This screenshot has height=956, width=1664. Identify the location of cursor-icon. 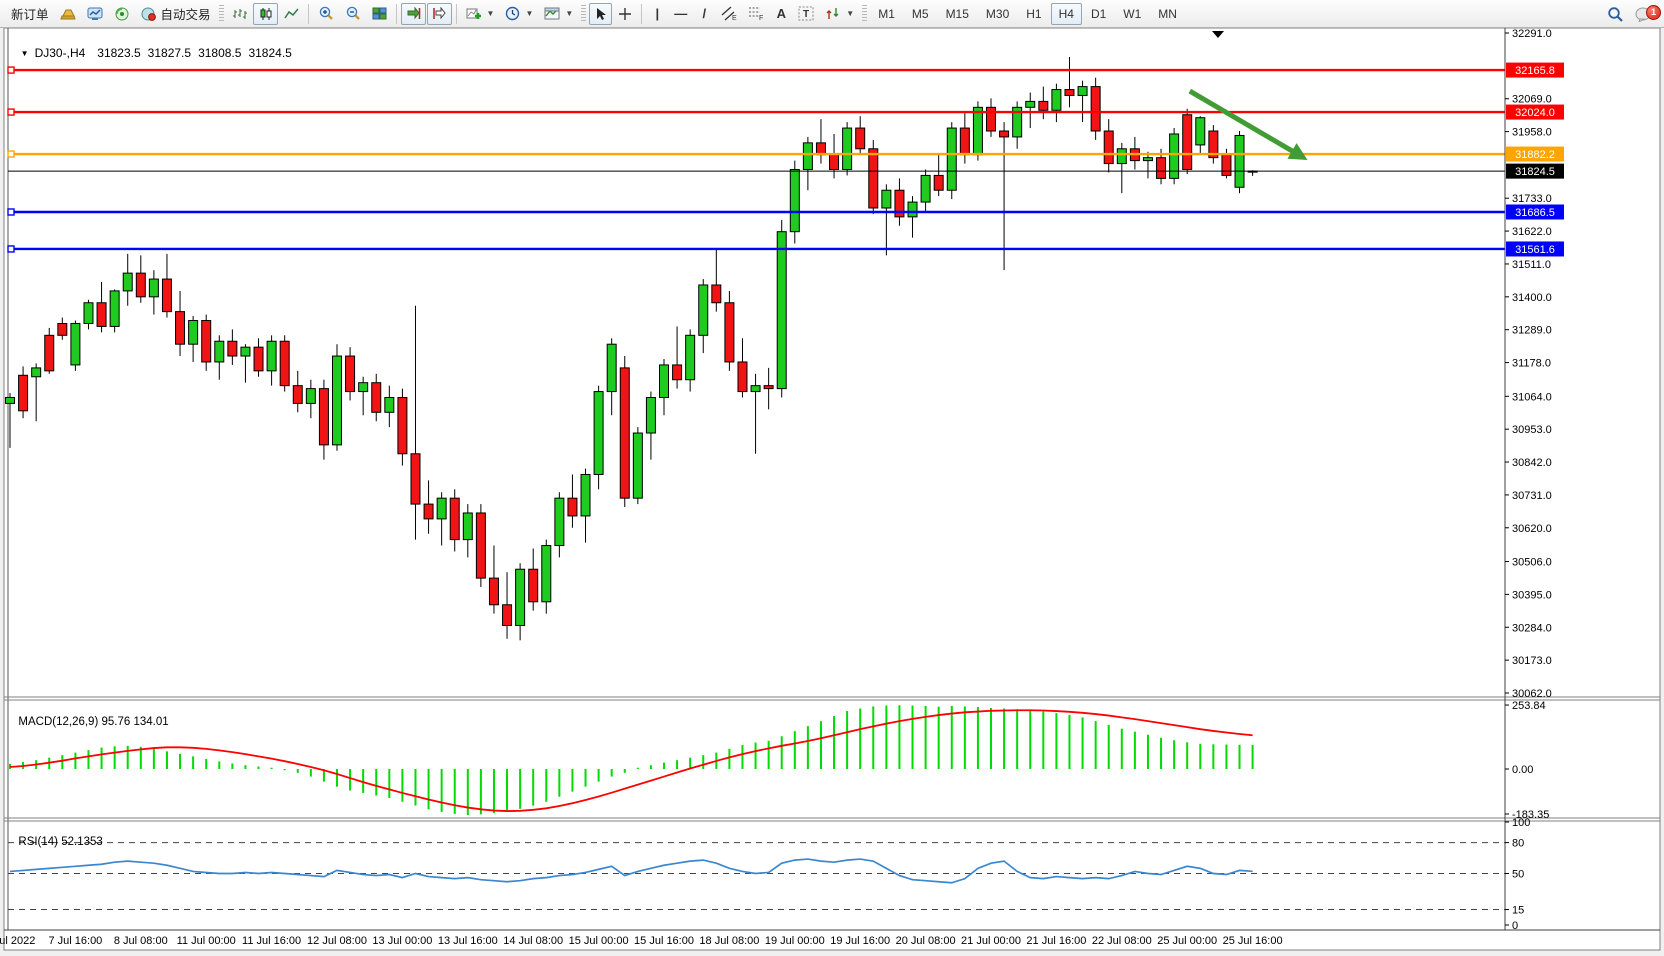
(602, 13).